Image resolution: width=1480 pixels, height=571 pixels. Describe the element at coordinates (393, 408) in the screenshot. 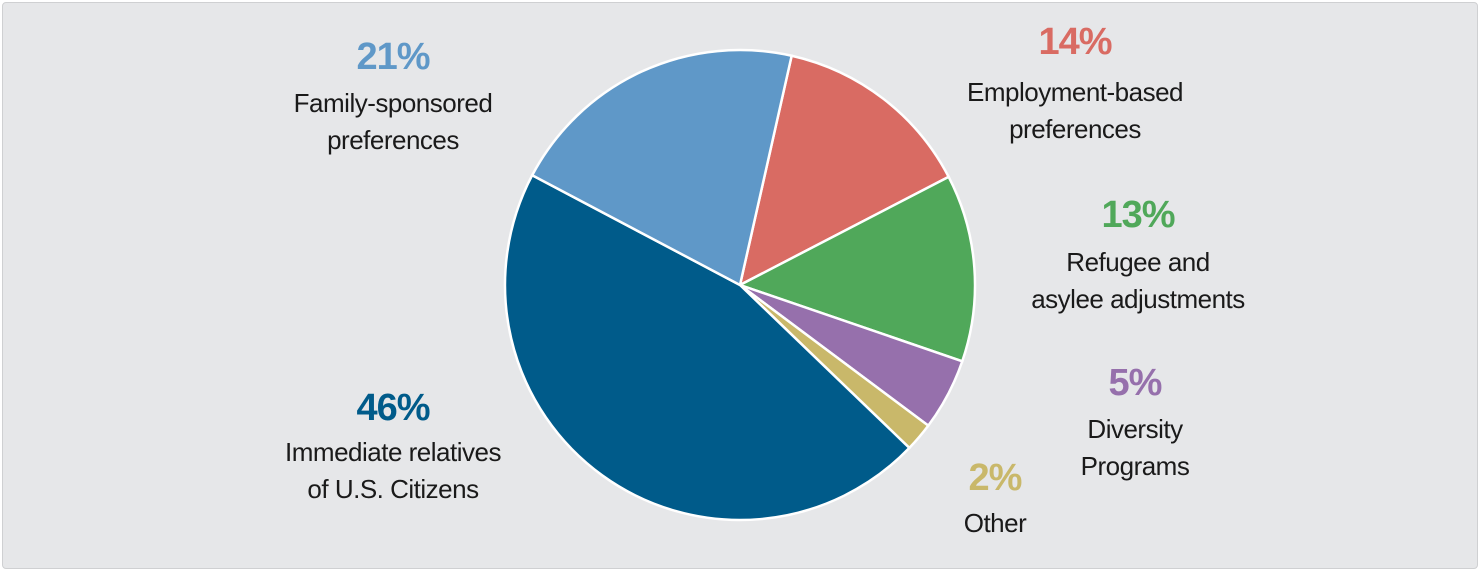

I see `value-label: 46%` at that location.